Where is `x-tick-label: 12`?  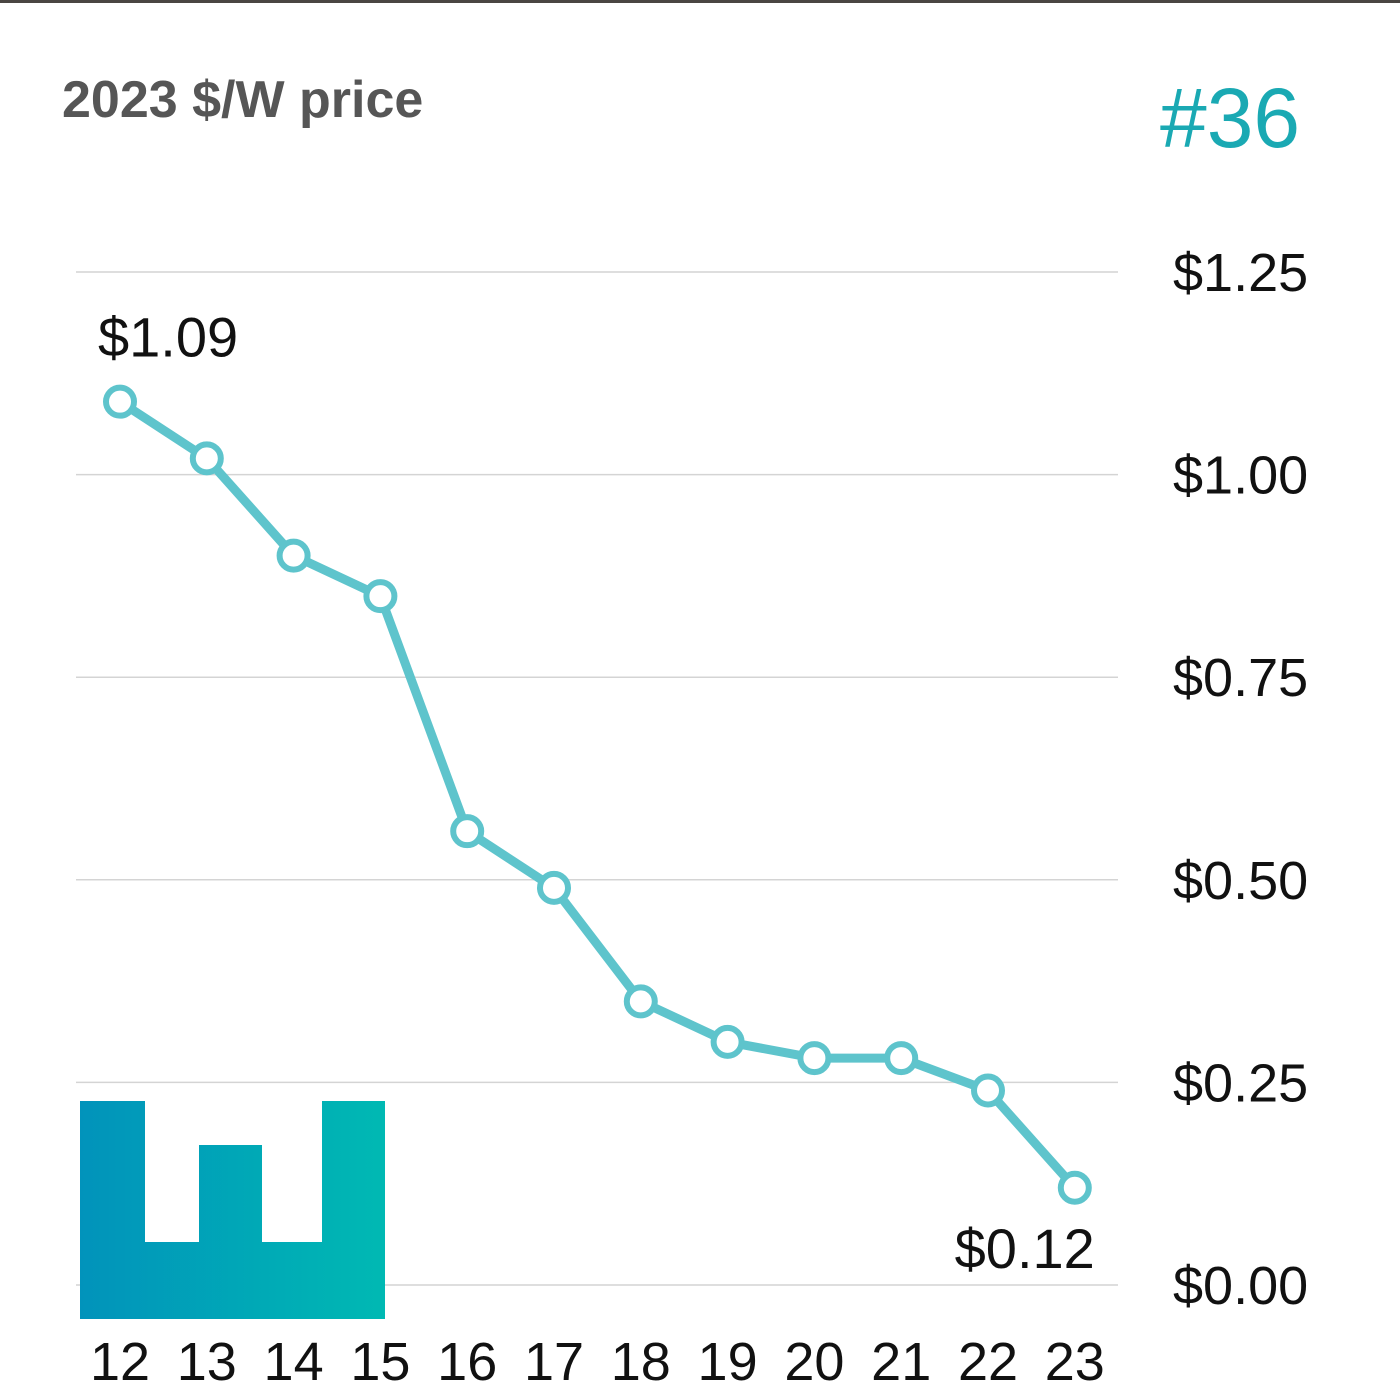 x-tick-label: 12 is located at coordinates (120, 1362).